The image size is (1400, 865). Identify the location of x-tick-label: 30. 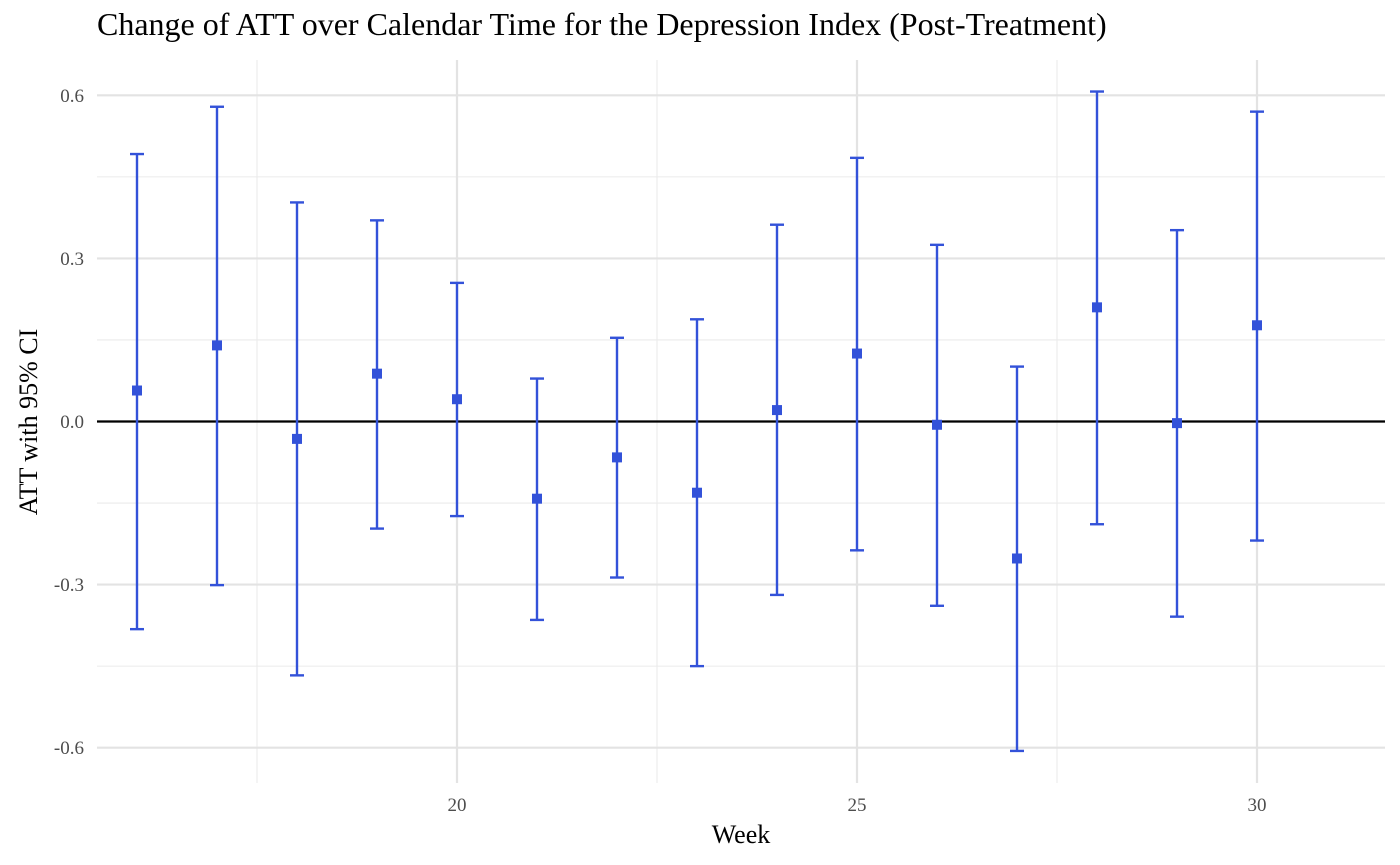
(1257, 805).